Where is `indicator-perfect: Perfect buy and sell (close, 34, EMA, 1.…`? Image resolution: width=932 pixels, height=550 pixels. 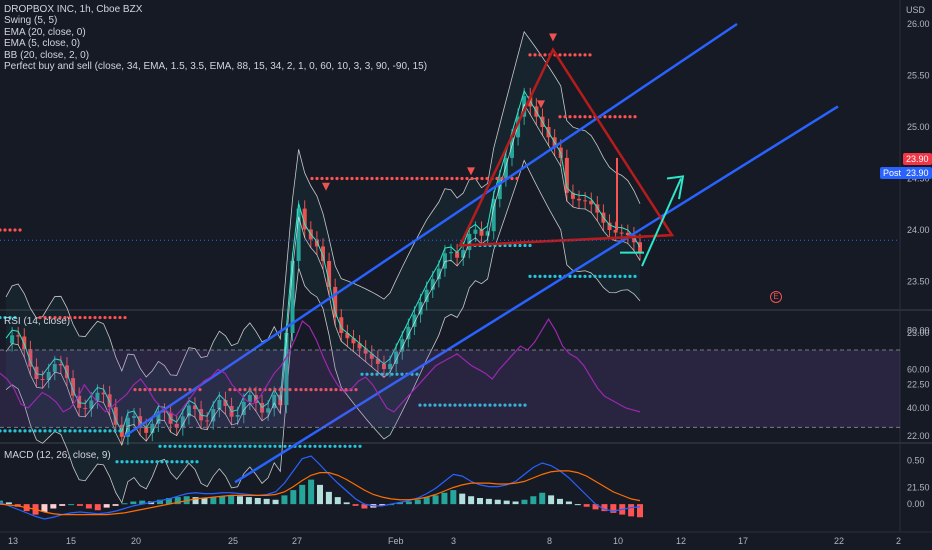
indicator-perfect: Perfect buy and sell (close, 34, EMA, 1.… is located at coordinates (216, 67).